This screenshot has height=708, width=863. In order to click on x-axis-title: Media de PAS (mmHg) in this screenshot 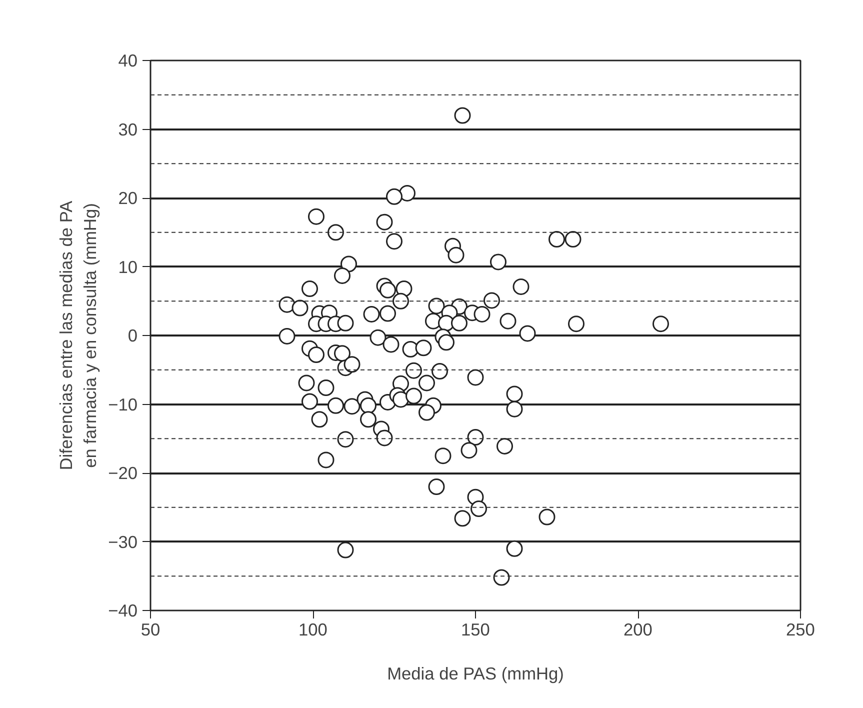, I will do `click(475, 674)`.